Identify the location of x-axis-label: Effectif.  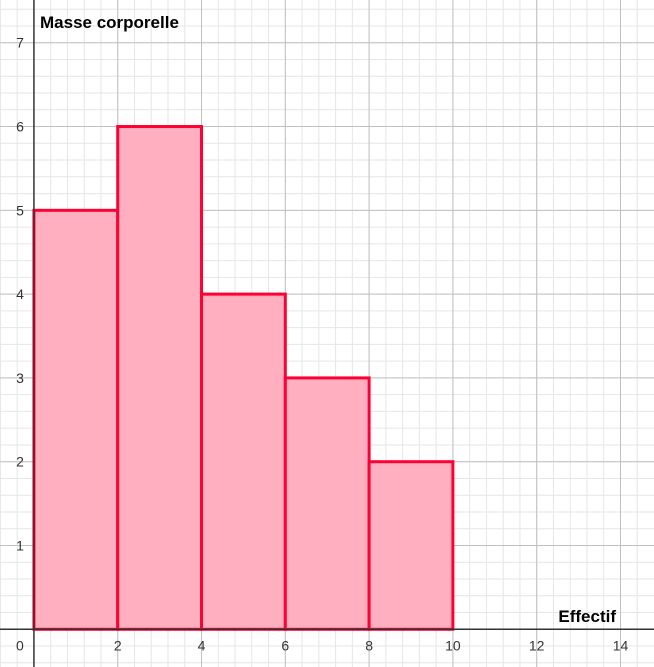
(587, 616).